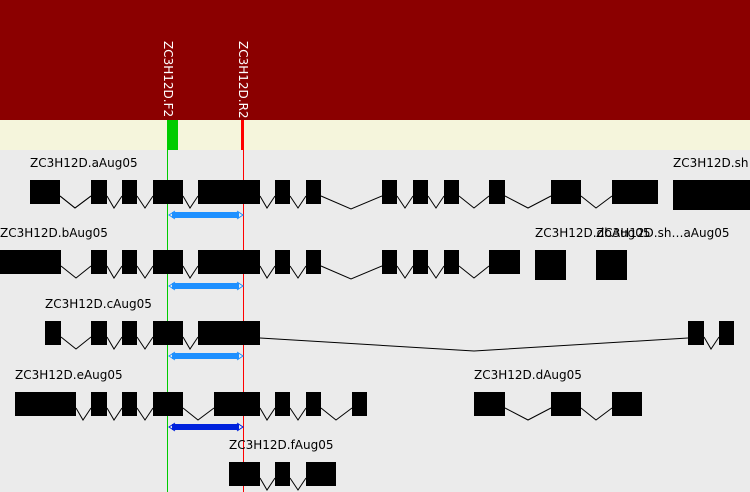 The height and width of the screenshot is (492, 750). Describe the element at coordinates (663, 233) in the screenshot. I see `transcript-label-sh-aAug05: ZC3H12D.sh…aAug05` at that location.